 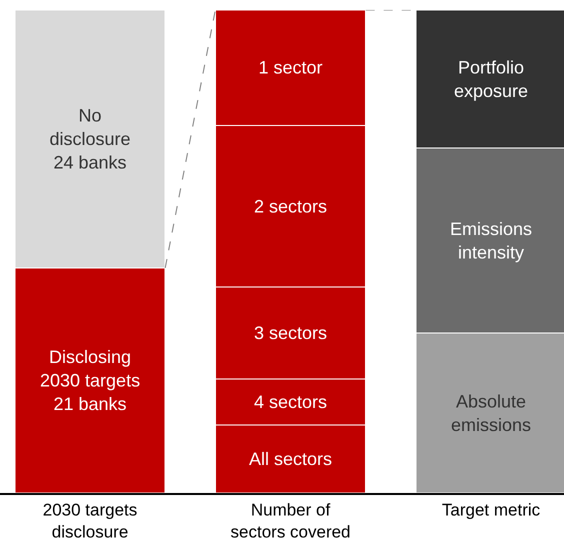 What do you see at coordinates (291, 333) in the screenshot?
I see `series-label: 3 sectors` at bounding box center [291, 333].